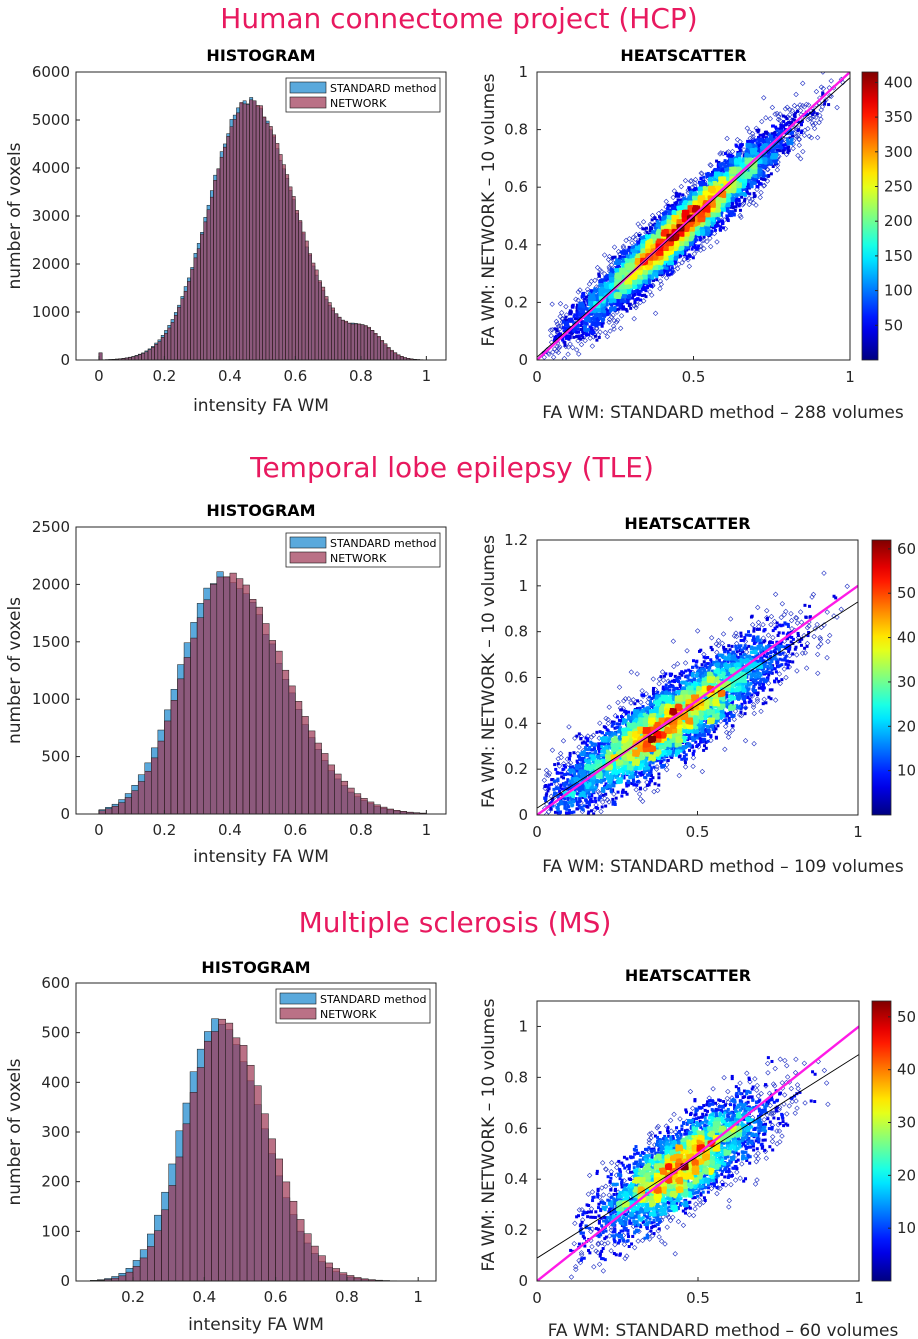  I want to click on x-tick-label: 1, so click(427, 376).